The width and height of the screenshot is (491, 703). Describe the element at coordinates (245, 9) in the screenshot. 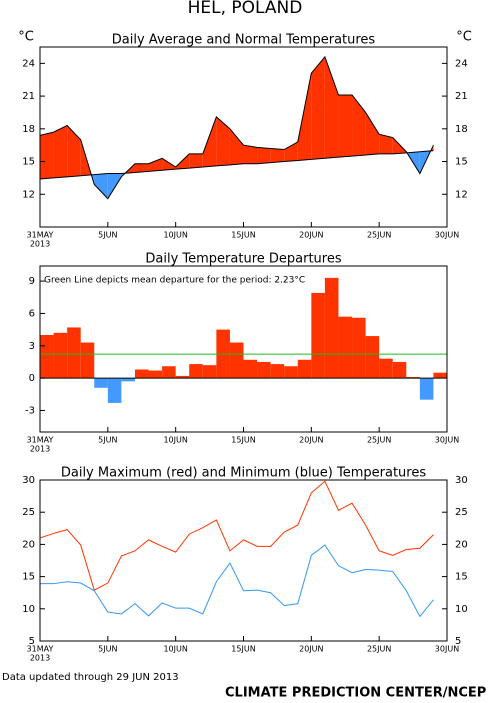

I see `page-title: HEL, POLAND` at that location.